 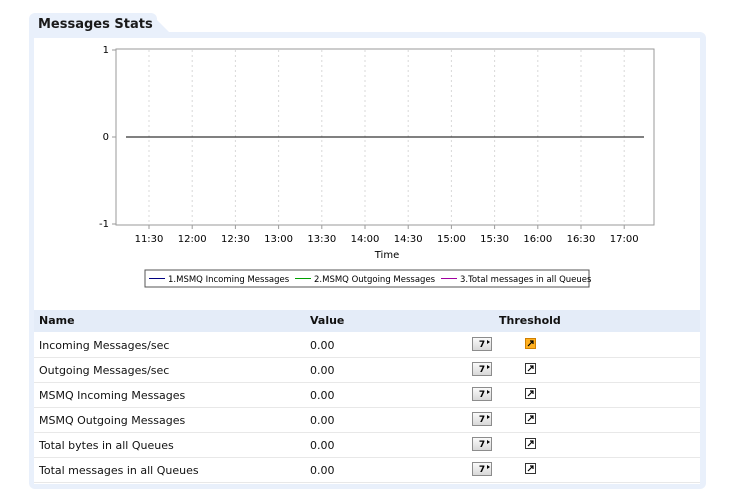 I want to click on legend-entry: 3.Total messages in all Queues, so click(x=526, y=280).